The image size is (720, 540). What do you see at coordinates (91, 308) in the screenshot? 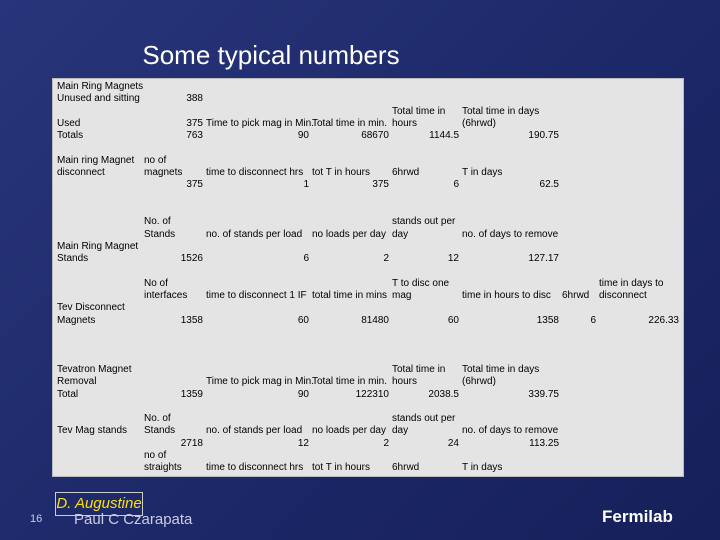
I see `cell: Tev Disconnect` at bounding box center [91, 308].